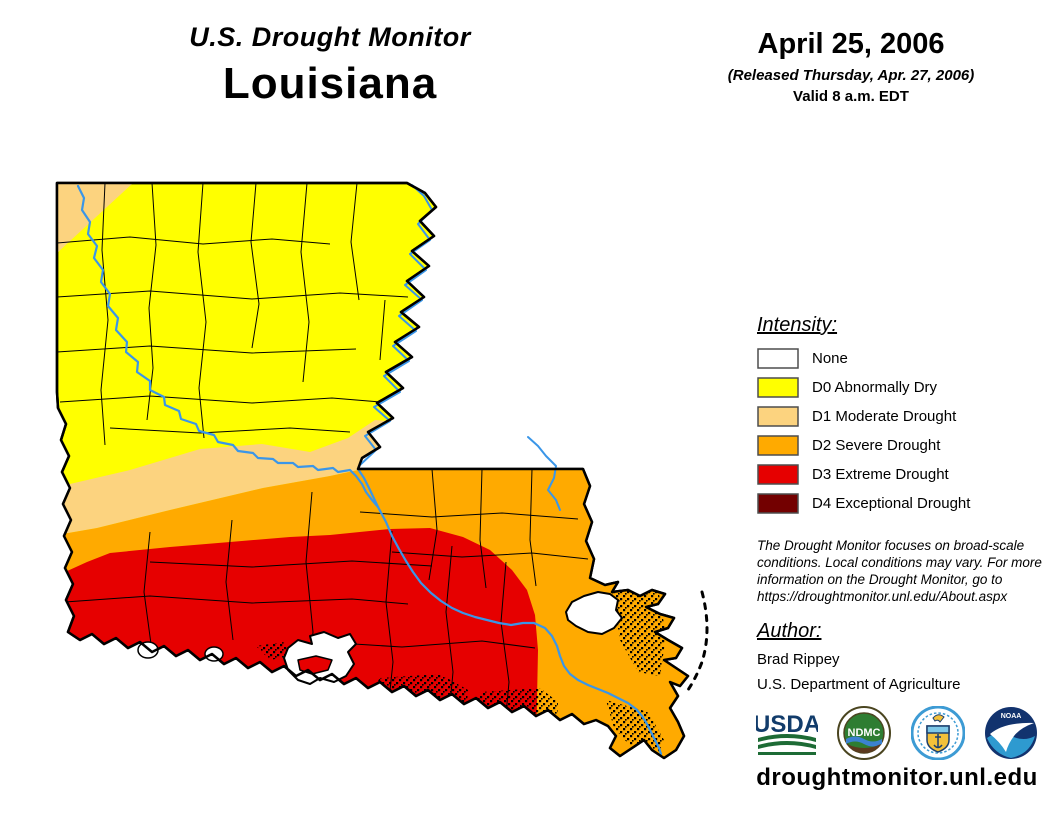 The height and width of the screenshot is (816, 1056). What do you see at coordinates (938, 741) in the screenshot?
I see `commerce-anchor-icon` at bounding box center [938, 741].